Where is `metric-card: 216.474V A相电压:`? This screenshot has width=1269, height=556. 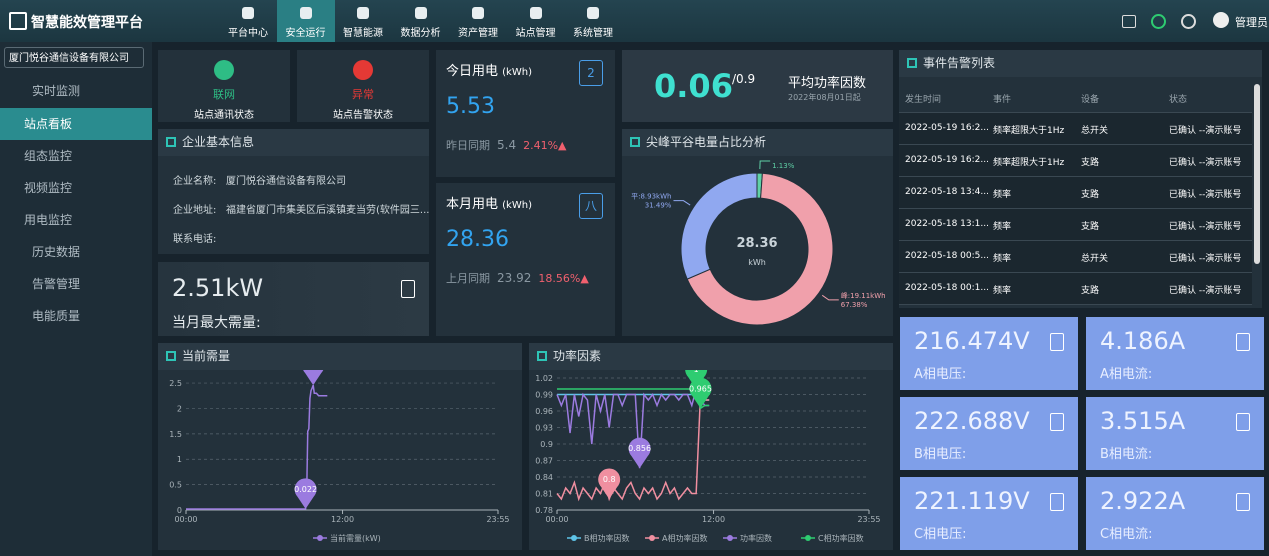
metric-card: 216.474V A相电压: is located at coordinates (989, 353).